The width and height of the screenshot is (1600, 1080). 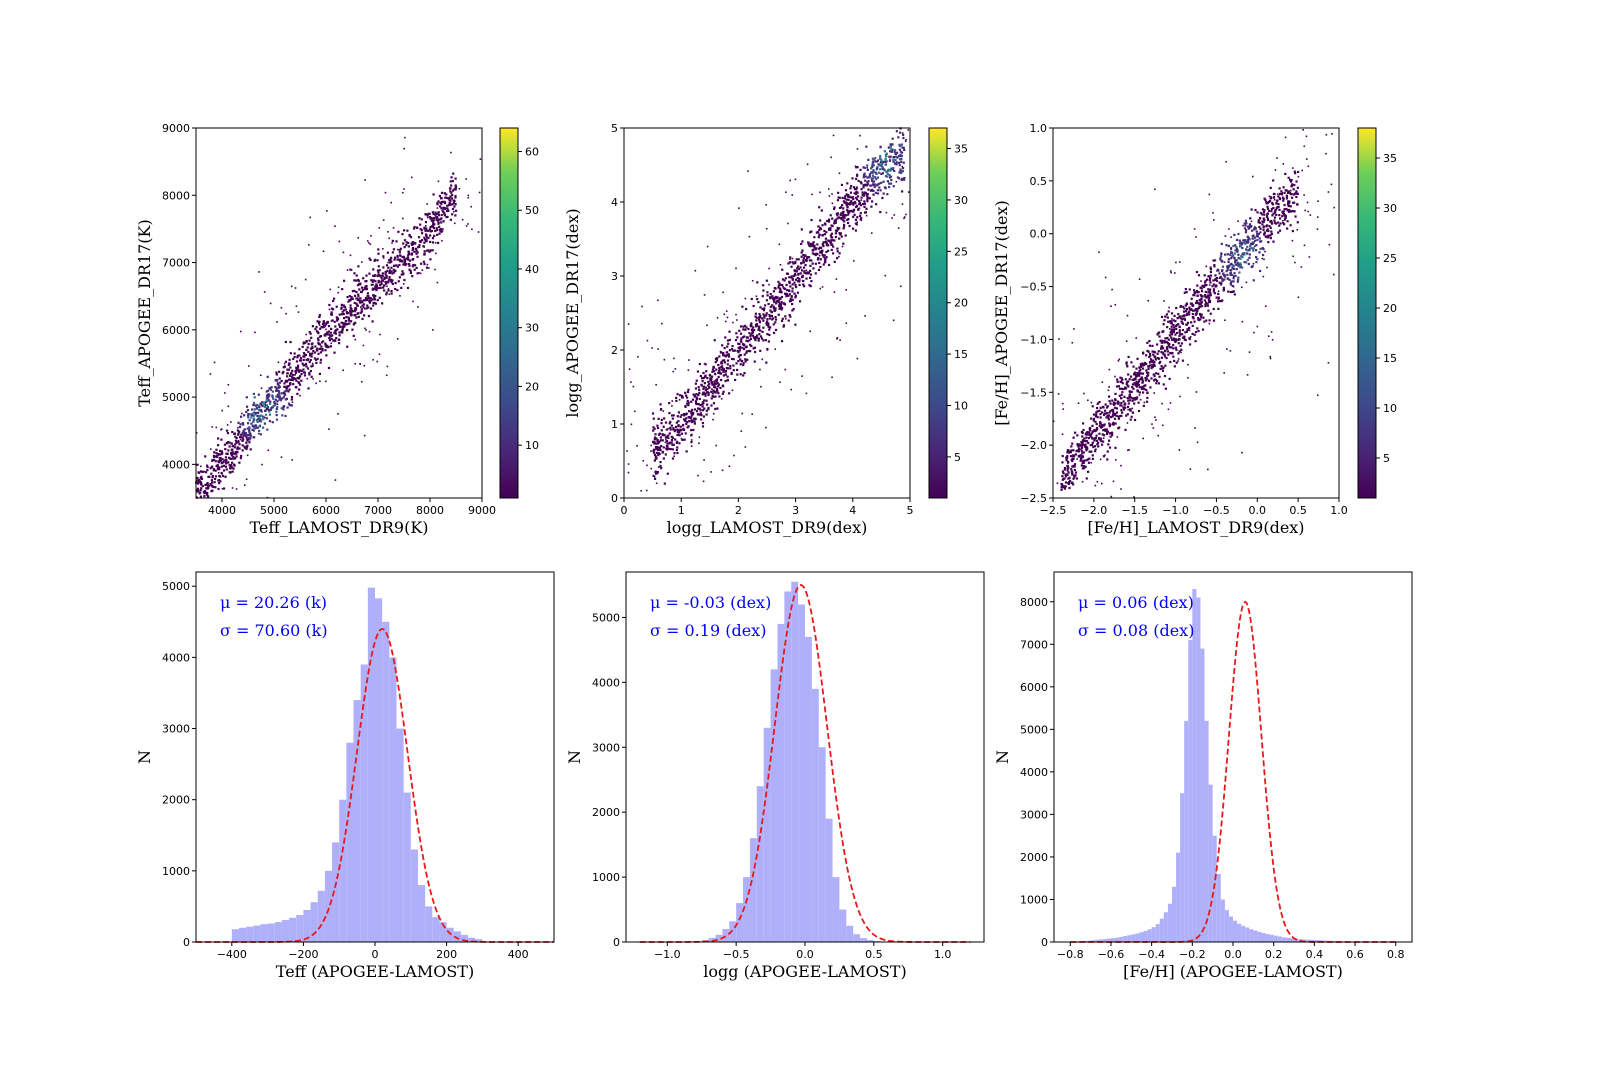 What do you see at coordinates (961, 406) in the screenshot?
I see `colorbar-tick-label: 10` at bounding box center [961, 406].